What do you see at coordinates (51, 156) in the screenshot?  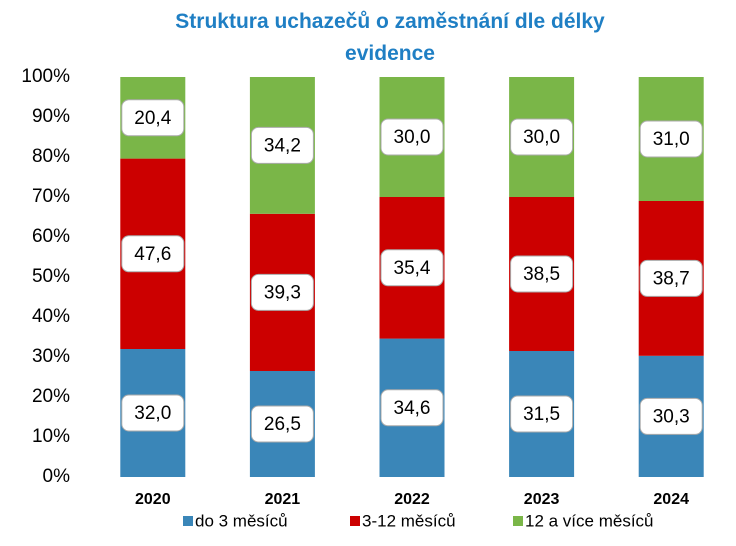 I see `y-tick-label: 80%` at bounding box center [51, 156].